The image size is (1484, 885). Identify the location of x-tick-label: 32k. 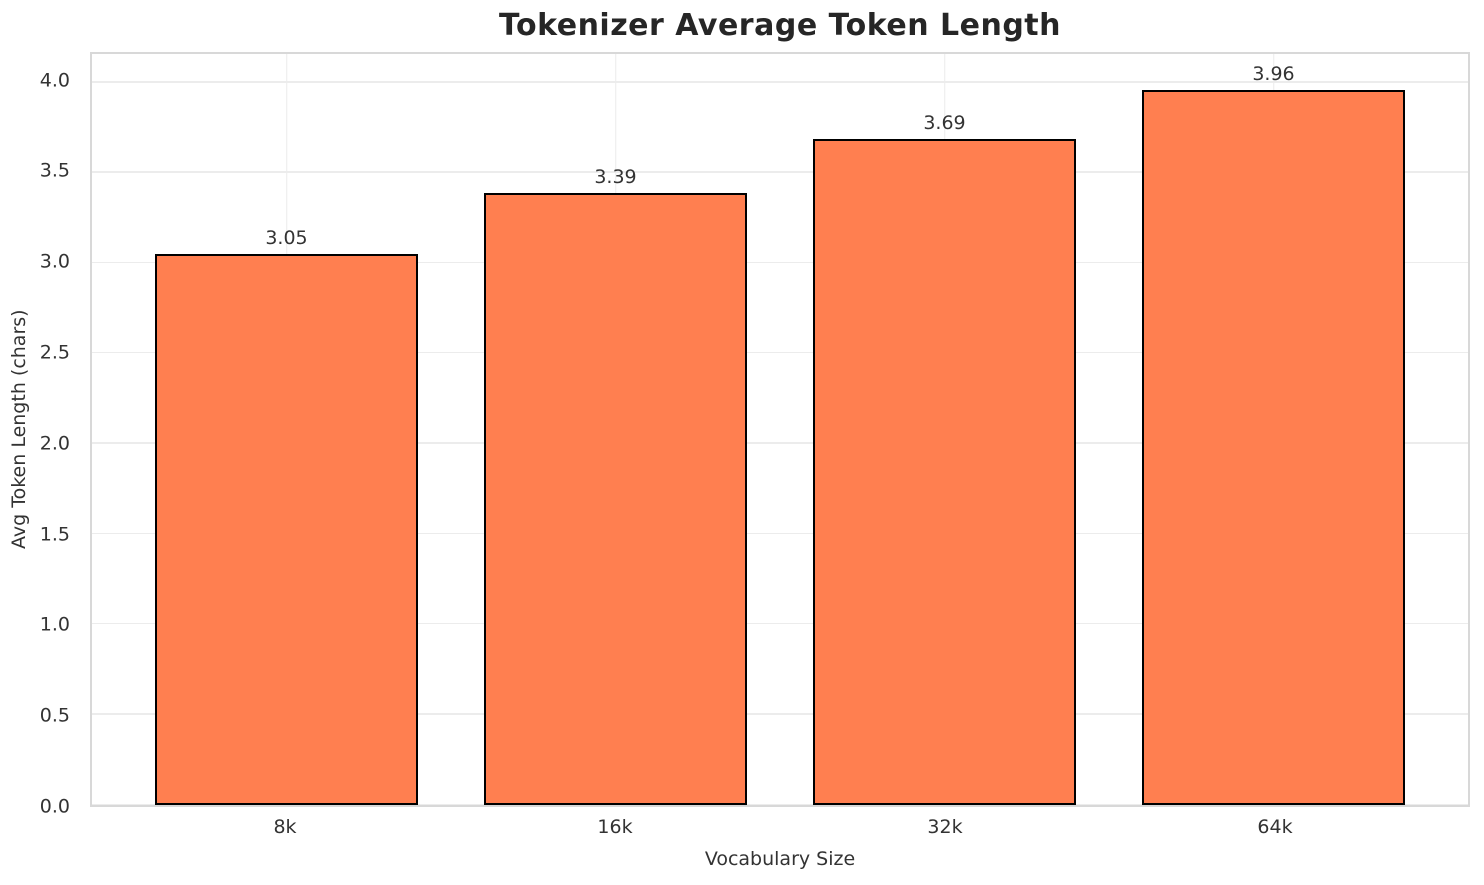
(945, 827).